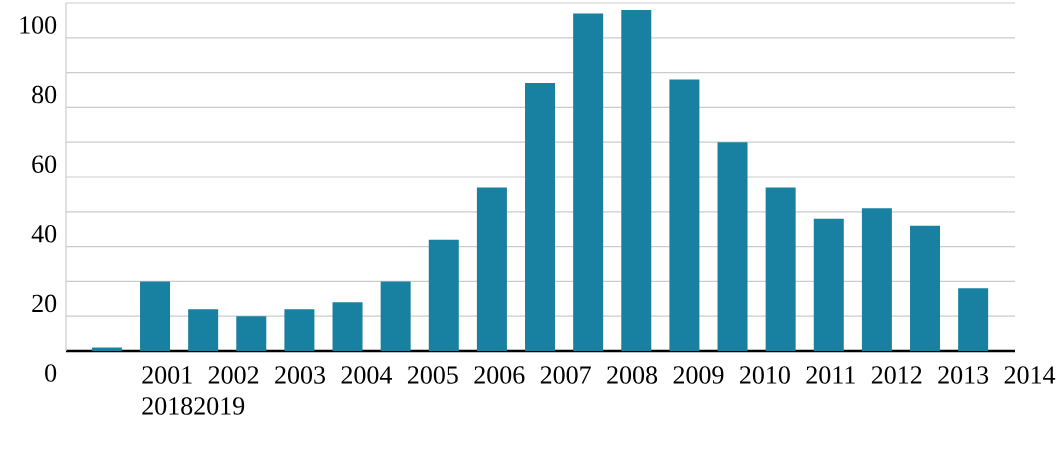 The width and height of the screenshot is (1061, 461). What do you see at coordinates (44, 303) in the screenshot?
I see `y-tick-label: 20` at bounding box center [44, 303].